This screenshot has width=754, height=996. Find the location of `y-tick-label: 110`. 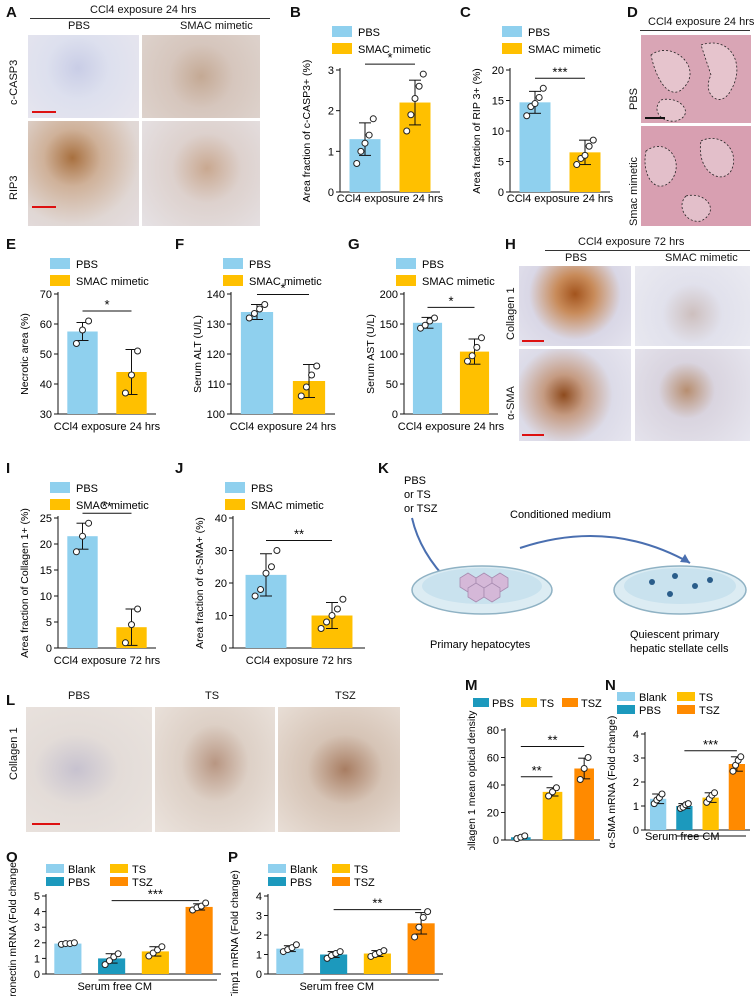

y-tick-label: 110 is located at coordinates (216, 385).